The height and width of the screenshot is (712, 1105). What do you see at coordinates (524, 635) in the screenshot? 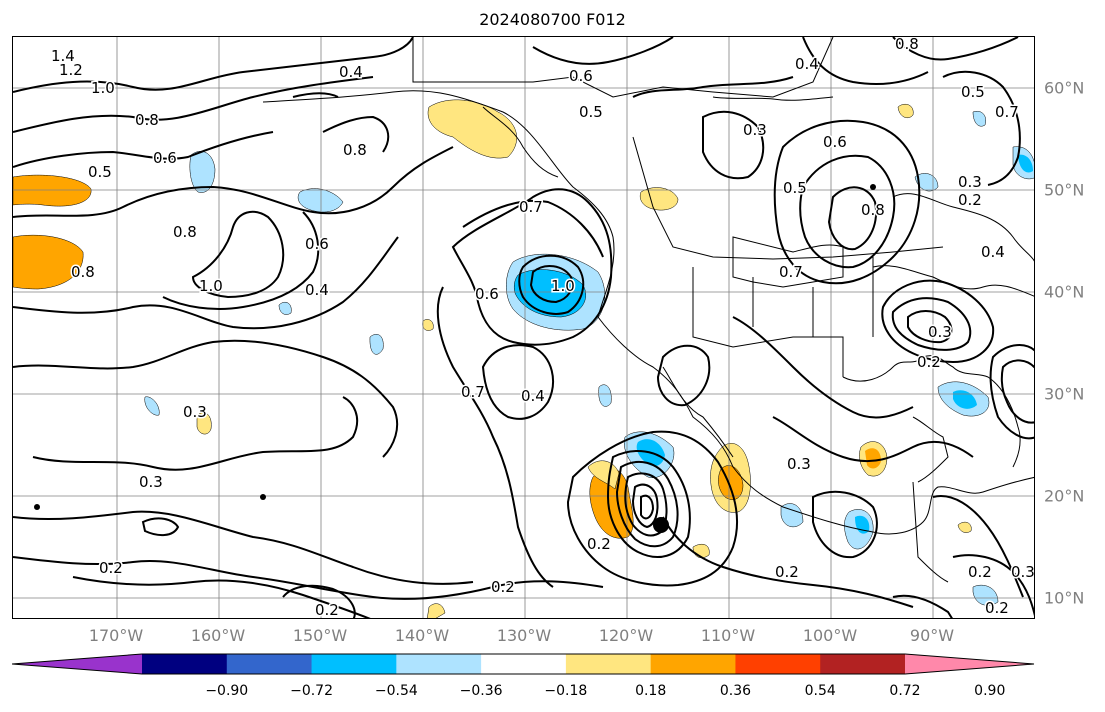
I see `lon-tick-label: 130°W` at bounding box center [524, 635].